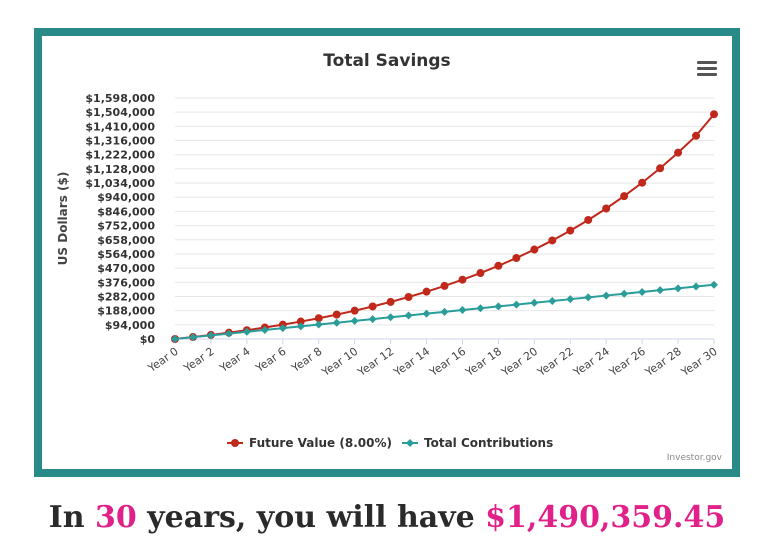 This screenshot has height=550, width=774. What do you see at coordinates (488, 443) in the screenshot?
I see `legend-label: Total Contributions` at bounding box center [488, 443].